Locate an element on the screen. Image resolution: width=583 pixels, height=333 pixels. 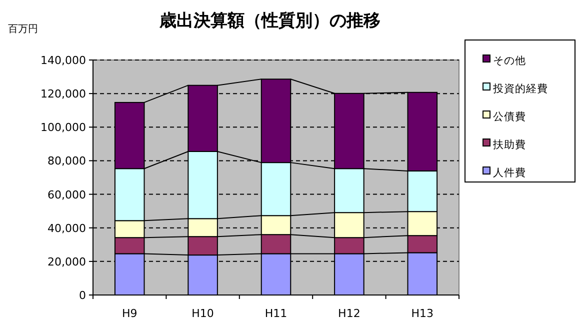
legend-label: 投資的経費 is located at coordinates (520, 88).